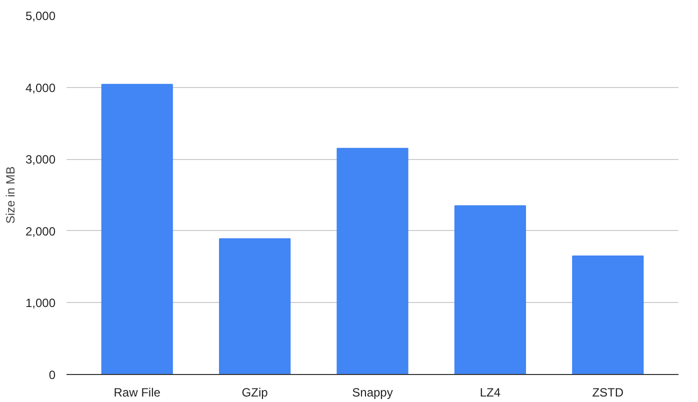 The image size is (698, 402). Describe the element at coordinates (490, 393) in the screenshot. I see `x-tick-label: LZ4` at that location.